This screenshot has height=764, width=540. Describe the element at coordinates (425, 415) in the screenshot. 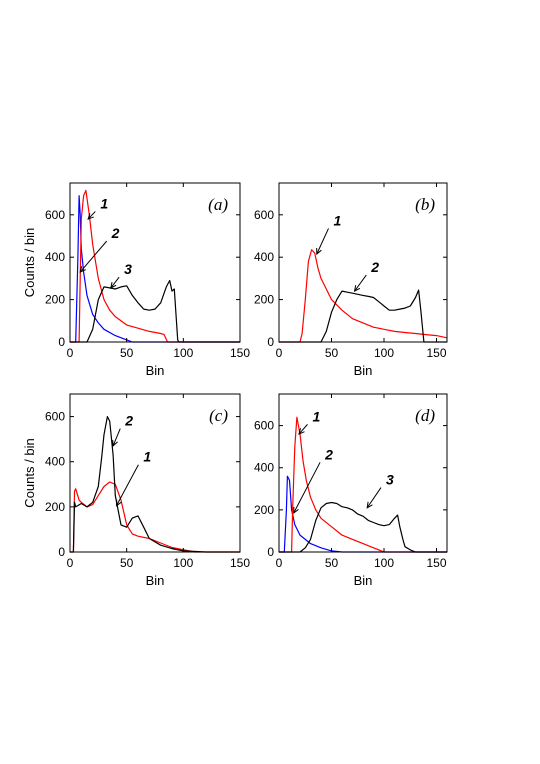

I see `panel-label: (d)` at that location.